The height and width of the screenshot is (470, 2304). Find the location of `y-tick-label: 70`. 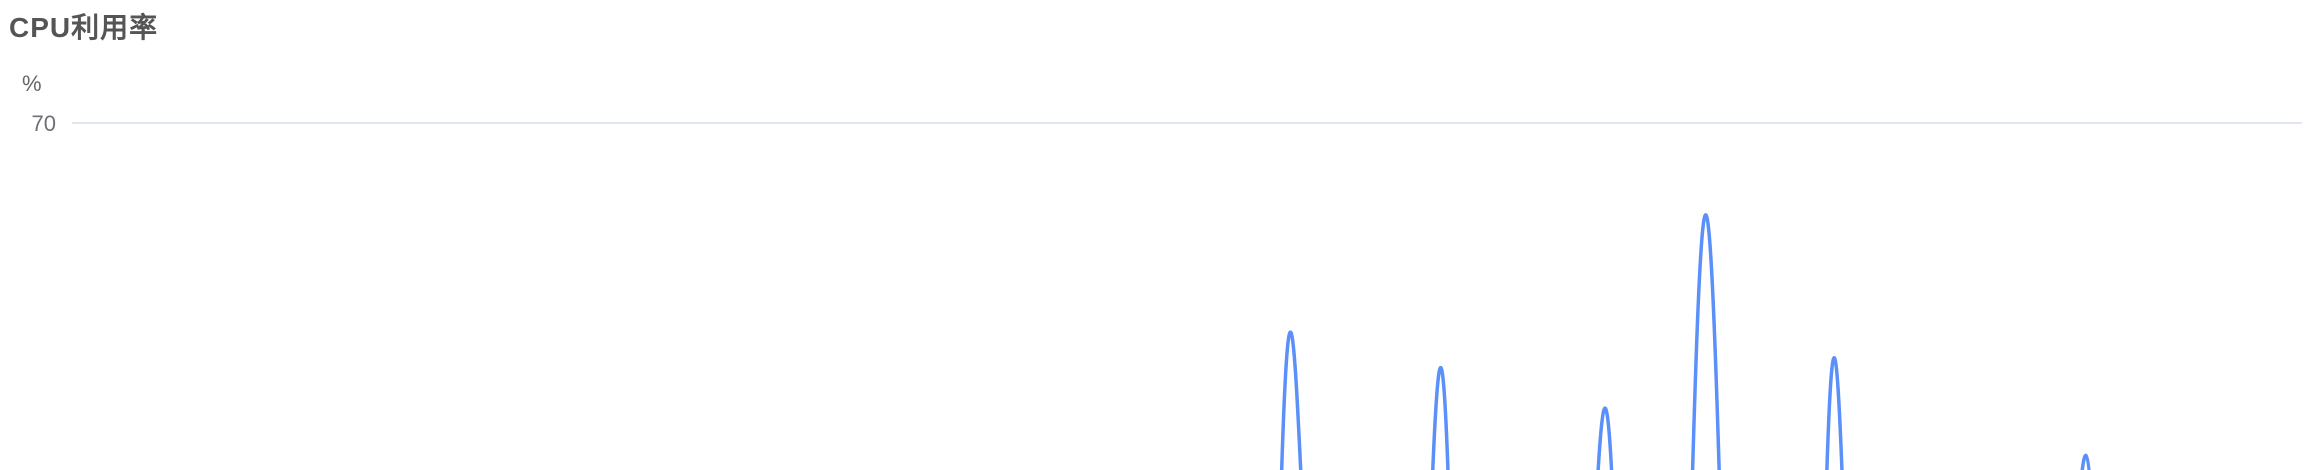

y-tick-label: 70 is located at coordinates (44, 123).